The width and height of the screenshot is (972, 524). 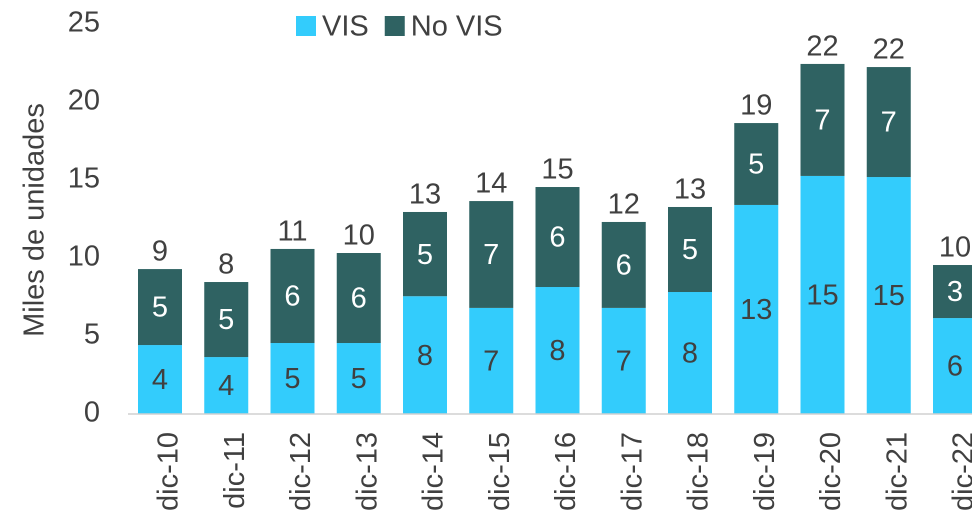 What do you see at coordinates (301, 471) in the screenshot?
I see `x-tick-label: dic-12` at bounding box center [301, 471].